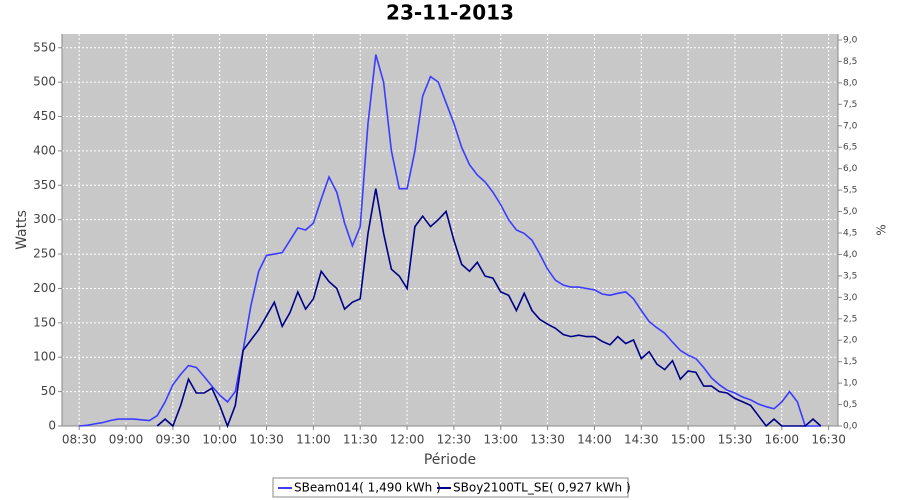 This screenshot has height=500, width=900. Describe the element at coordinates (850, 126) in the screenshot. I see `y2-tick-label: 7,0` at that location.